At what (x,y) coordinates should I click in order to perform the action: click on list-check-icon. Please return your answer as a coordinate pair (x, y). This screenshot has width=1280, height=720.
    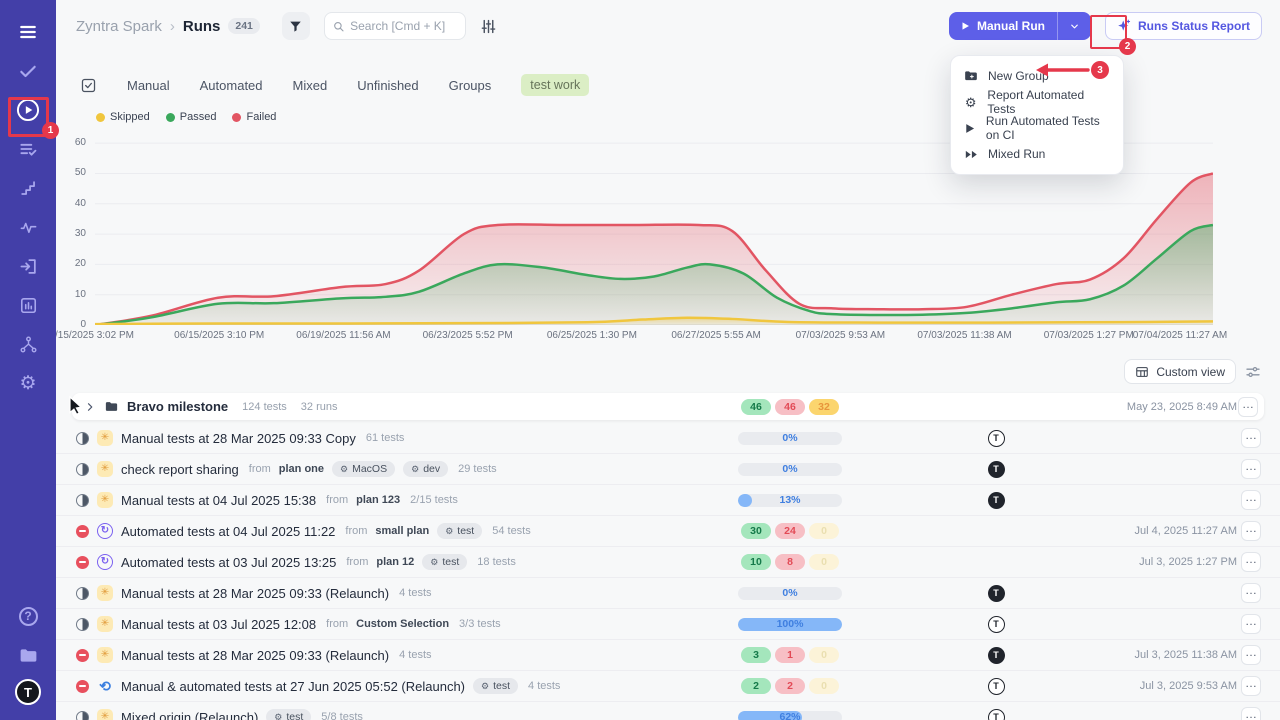
    Looking at the image, I should click on (28, 149).